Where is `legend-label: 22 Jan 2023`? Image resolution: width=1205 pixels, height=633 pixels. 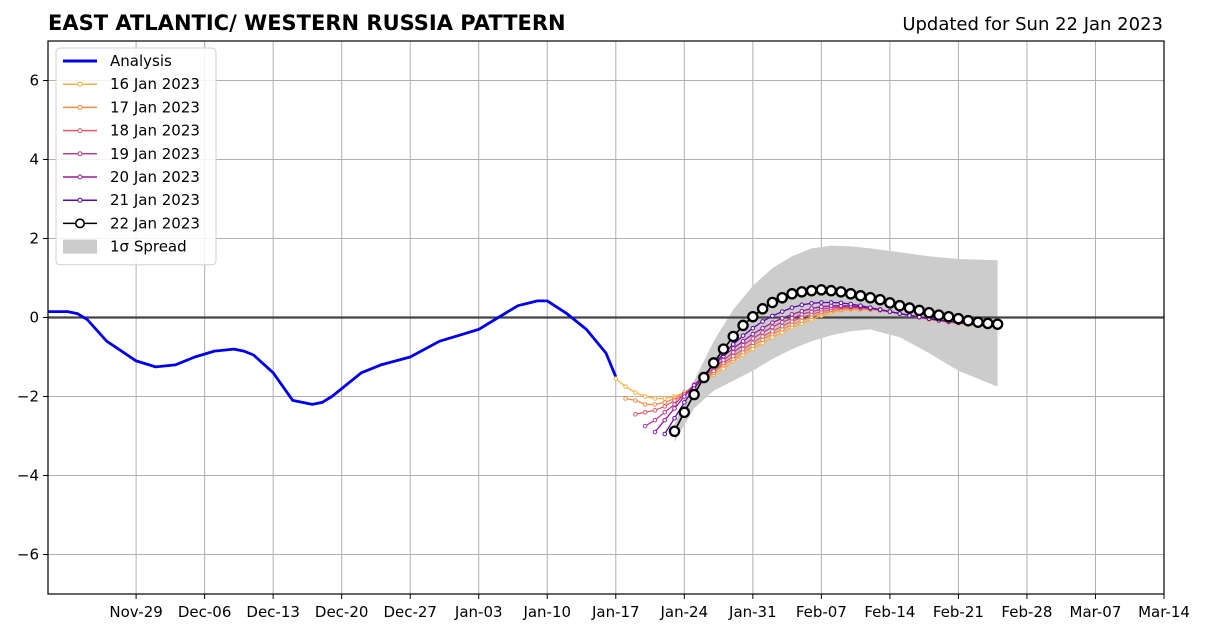
legend-label: 22 Jan 2023 is located at coordinates (155, 223).